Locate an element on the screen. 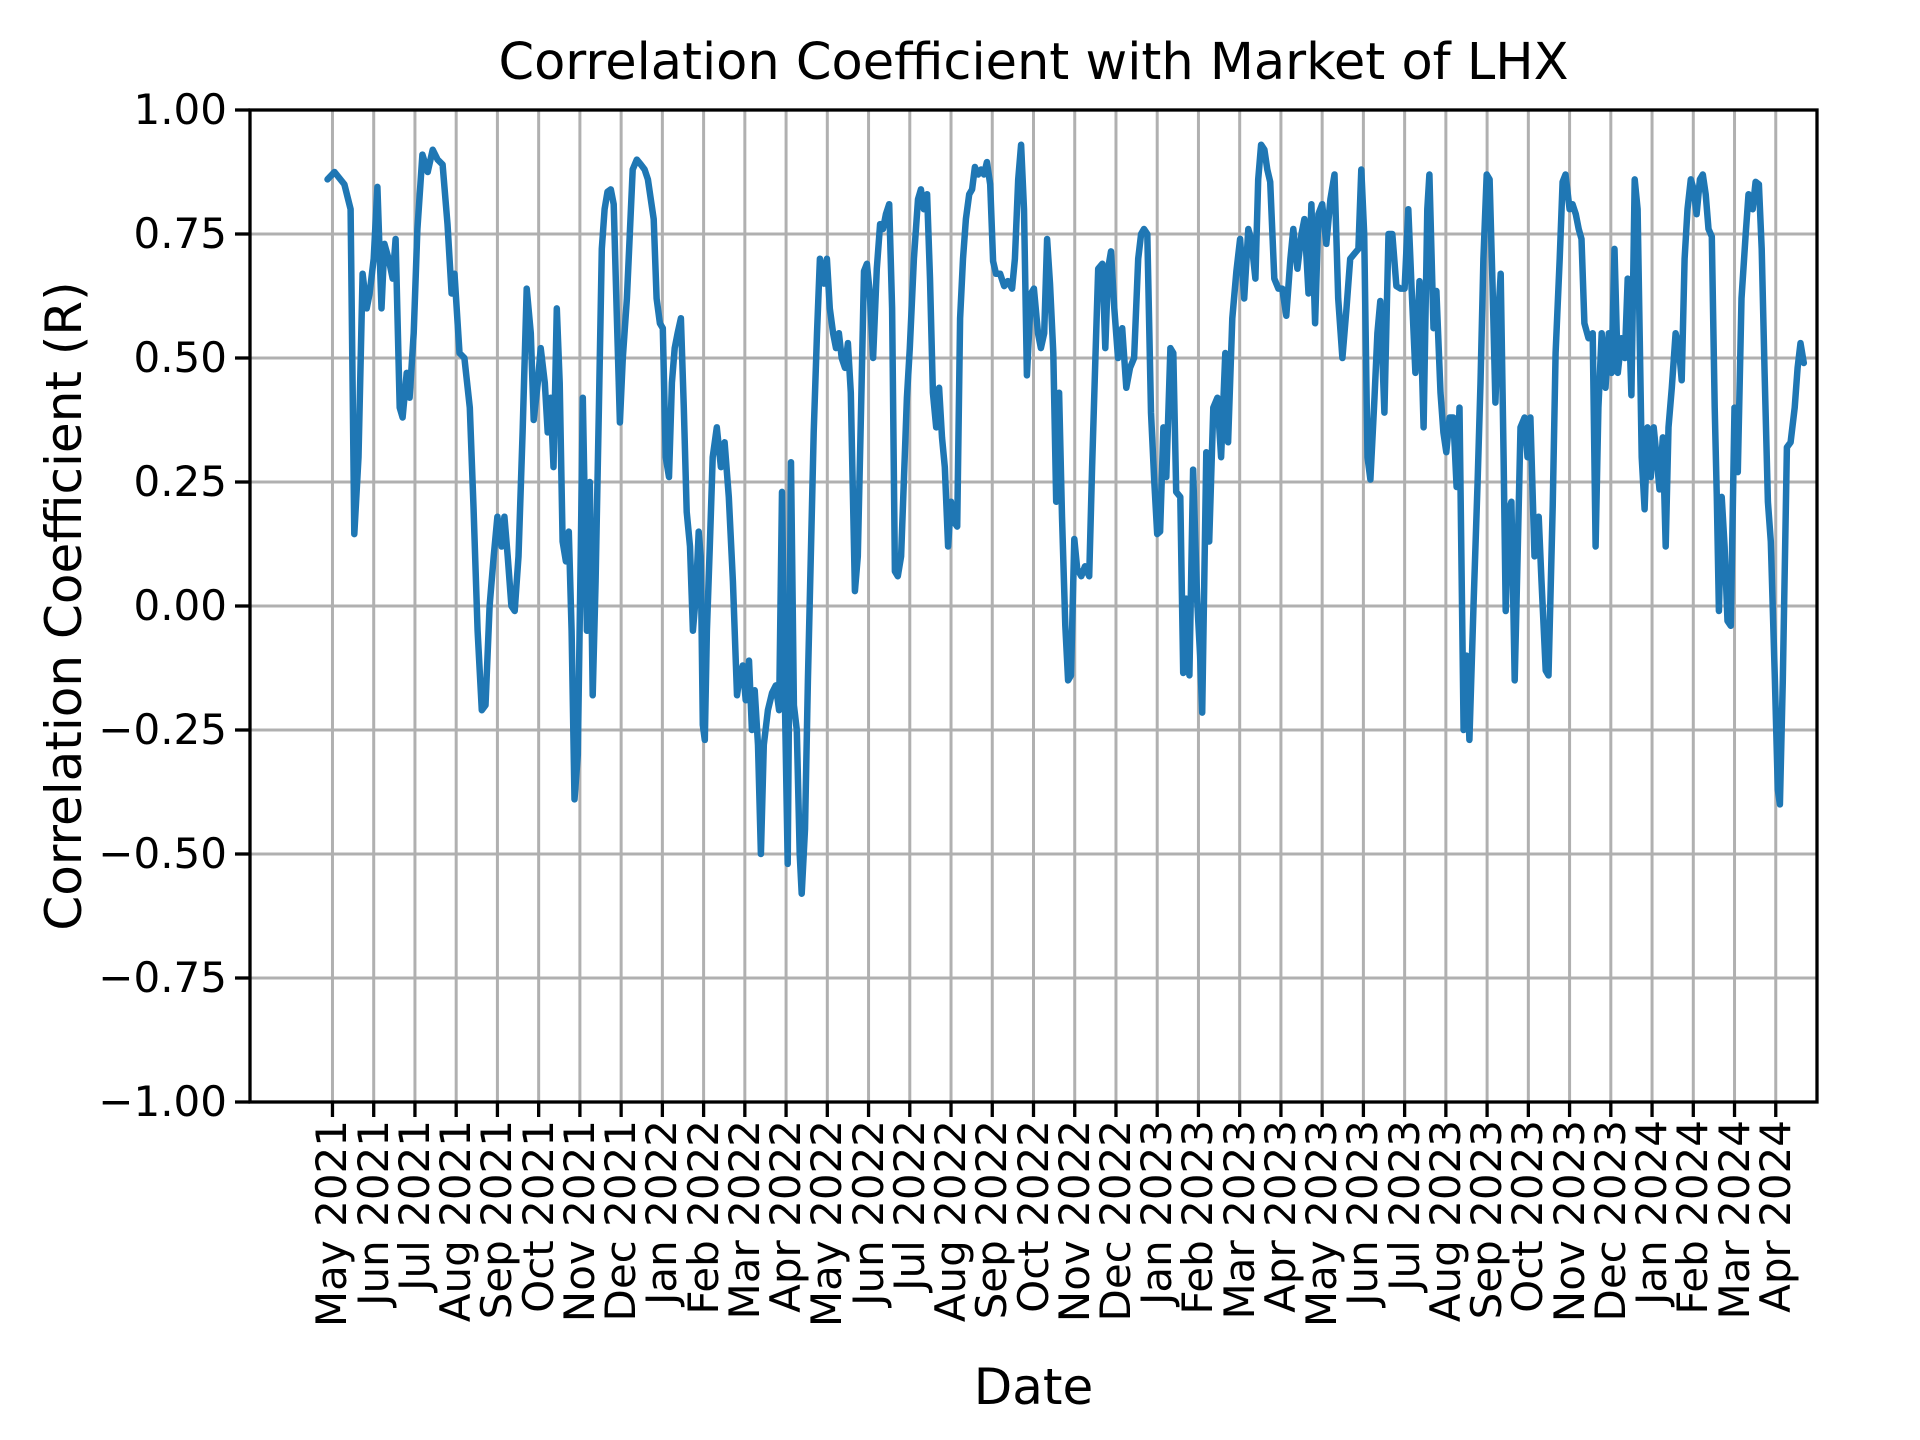 The height and width of the screenshot is (1440, 1920). y-tick-label: −0.75 is located at coordinates (162, 977).